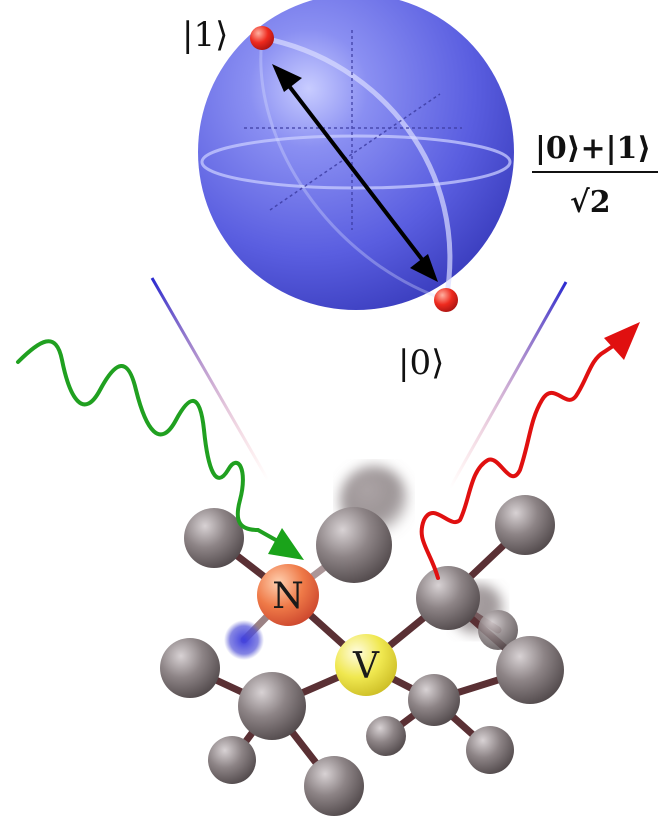 This screenshot has height=826, width=662. I want to click on nitrogen-label: N, so click(288, 596).